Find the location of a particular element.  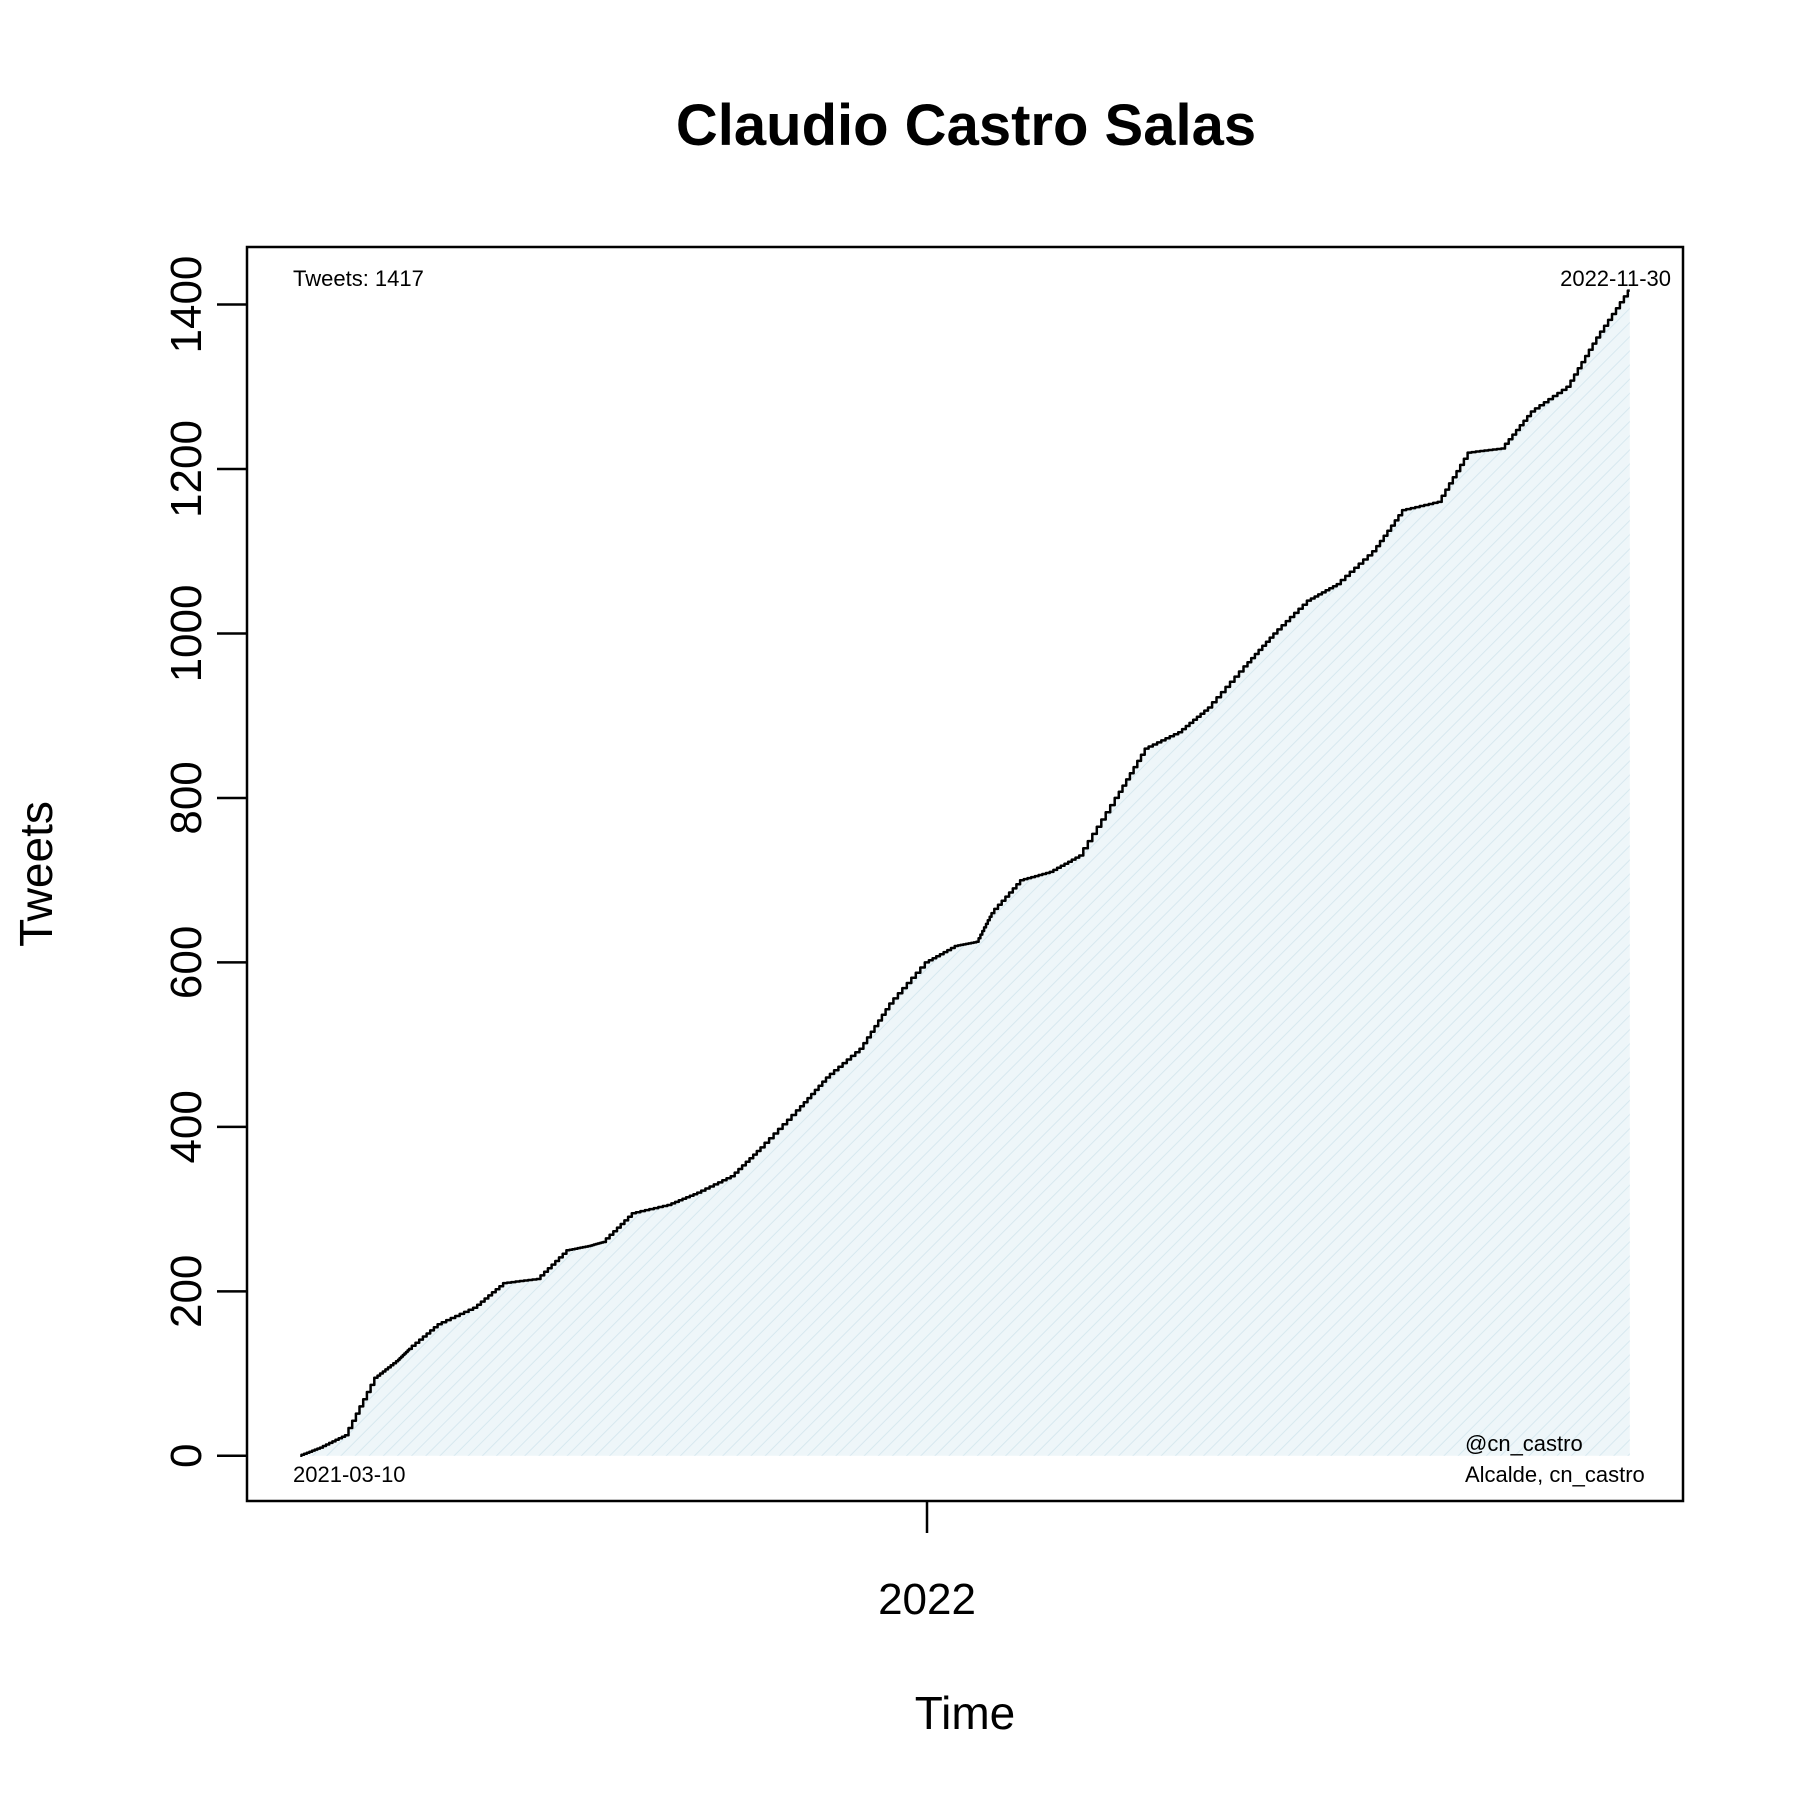

y-tick-label: 400 is located at coordinates (186, 1126).